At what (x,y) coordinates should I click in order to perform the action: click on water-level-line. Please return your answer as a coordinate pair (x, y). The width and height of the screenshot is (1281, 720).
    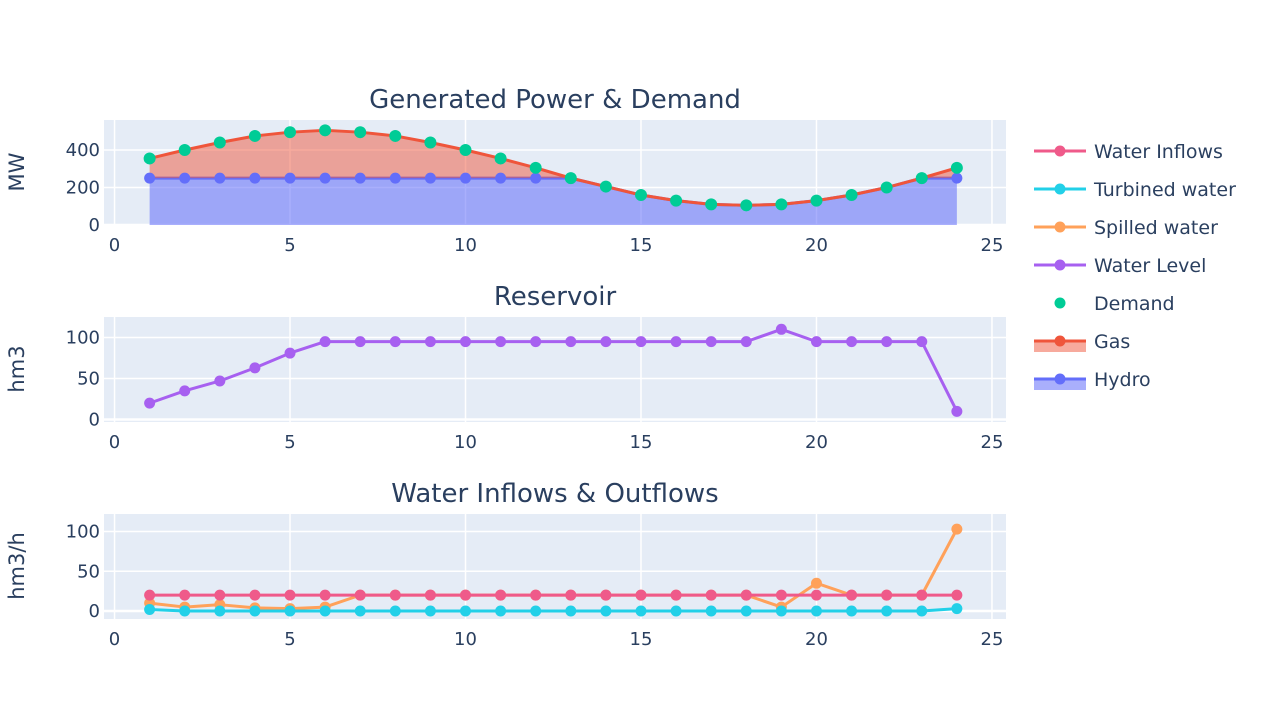
    Looking at the image, I should click on (554, 370).